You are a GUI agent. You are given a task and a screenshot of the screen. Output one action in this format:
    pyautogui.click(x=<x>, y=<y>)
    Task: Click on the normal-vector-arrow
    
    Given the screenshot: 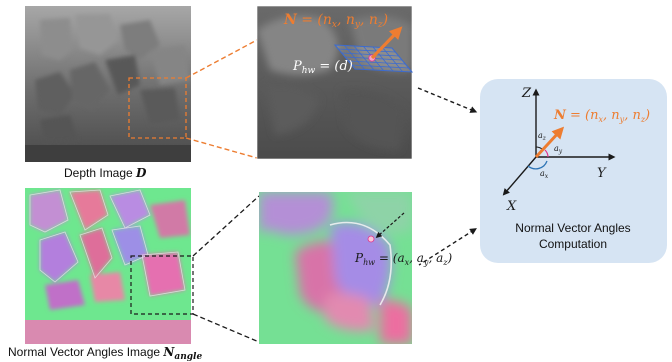 What is the action you would take?
    pyautogui.click(x=386, y=43)
    